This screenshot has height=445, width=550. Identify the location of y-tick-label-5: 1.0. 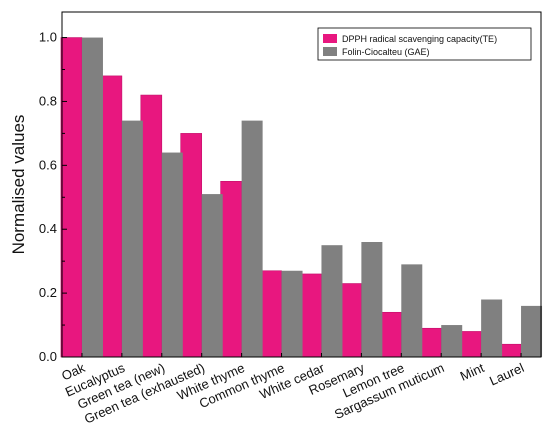
(48, 37).